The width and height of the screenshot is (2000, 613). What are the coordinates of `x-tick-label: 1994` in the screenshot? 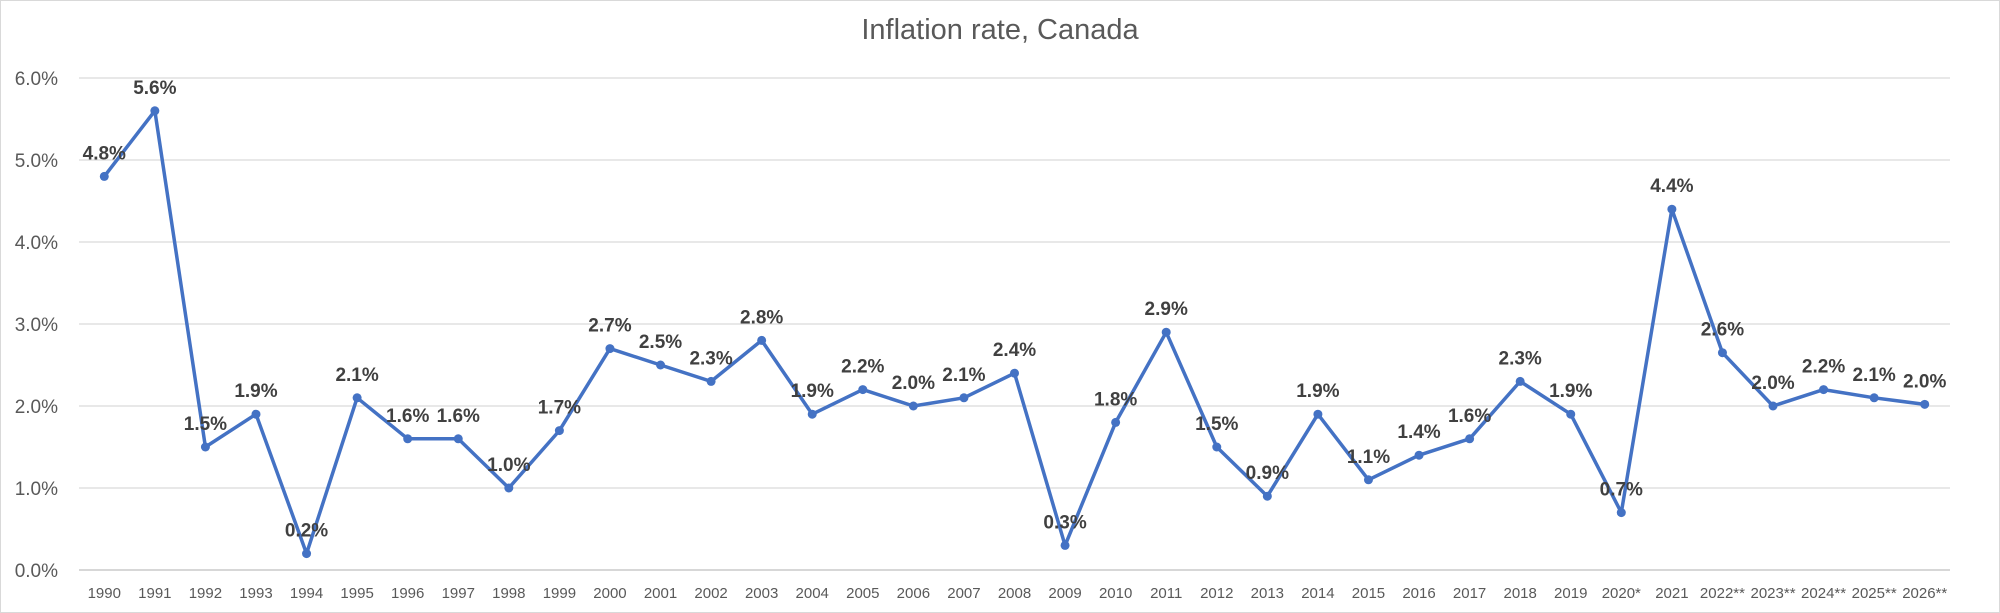 It's located at (306, 593).